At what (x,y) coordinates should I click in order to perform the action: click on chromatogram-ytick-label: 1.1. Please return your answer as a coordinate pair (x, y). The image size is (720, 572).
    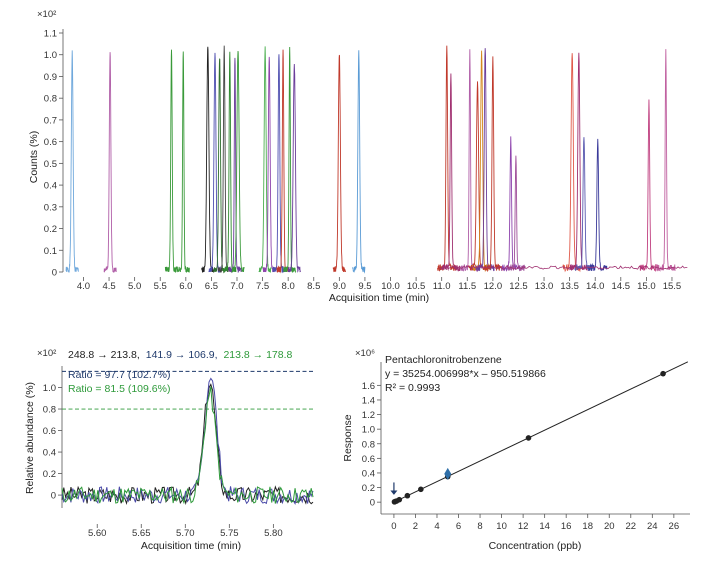
    Looking at the image, I should click on (50, 34).